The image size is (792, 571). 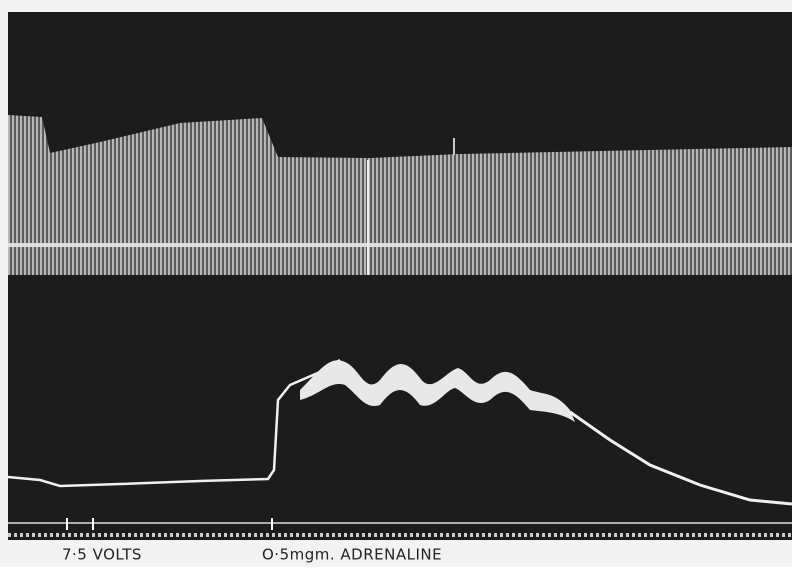 What do you see at coordinates (352, 555) in the screenshot?
I see `drug-label: O·5mgm. ADRENALINE` at bounding box center [352, 555].